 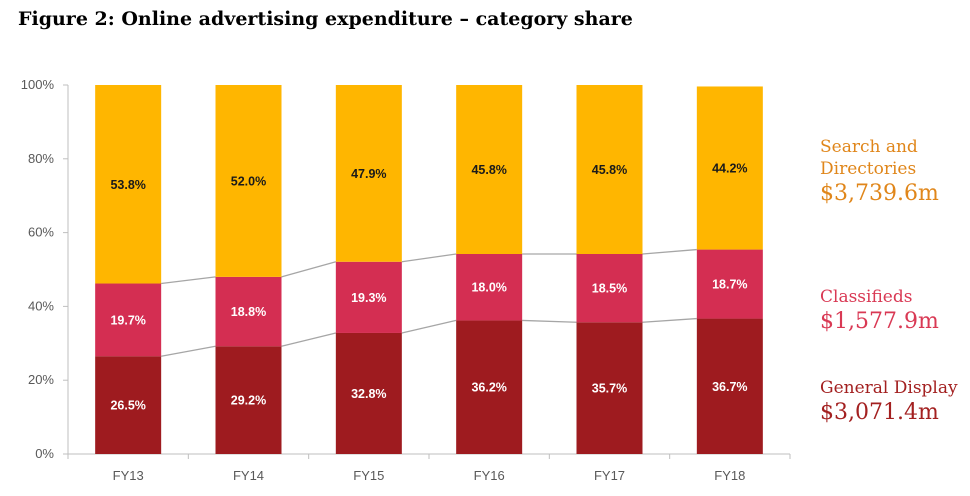 I want to click on data-label: 36.2%, so click(x=488, y=388).